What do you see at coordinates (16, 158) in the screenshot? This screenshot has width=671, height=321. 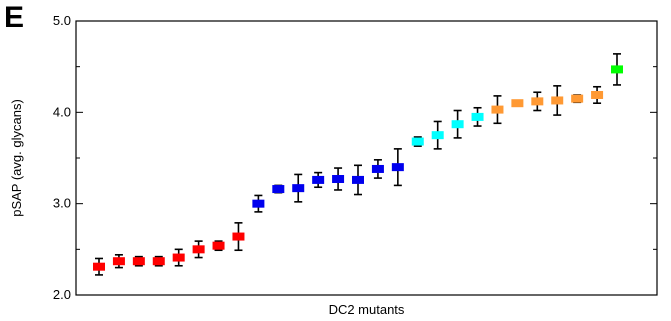 I see `y-axis-label: pSAP (avg. glycans)` at bounding box center [16, 158].